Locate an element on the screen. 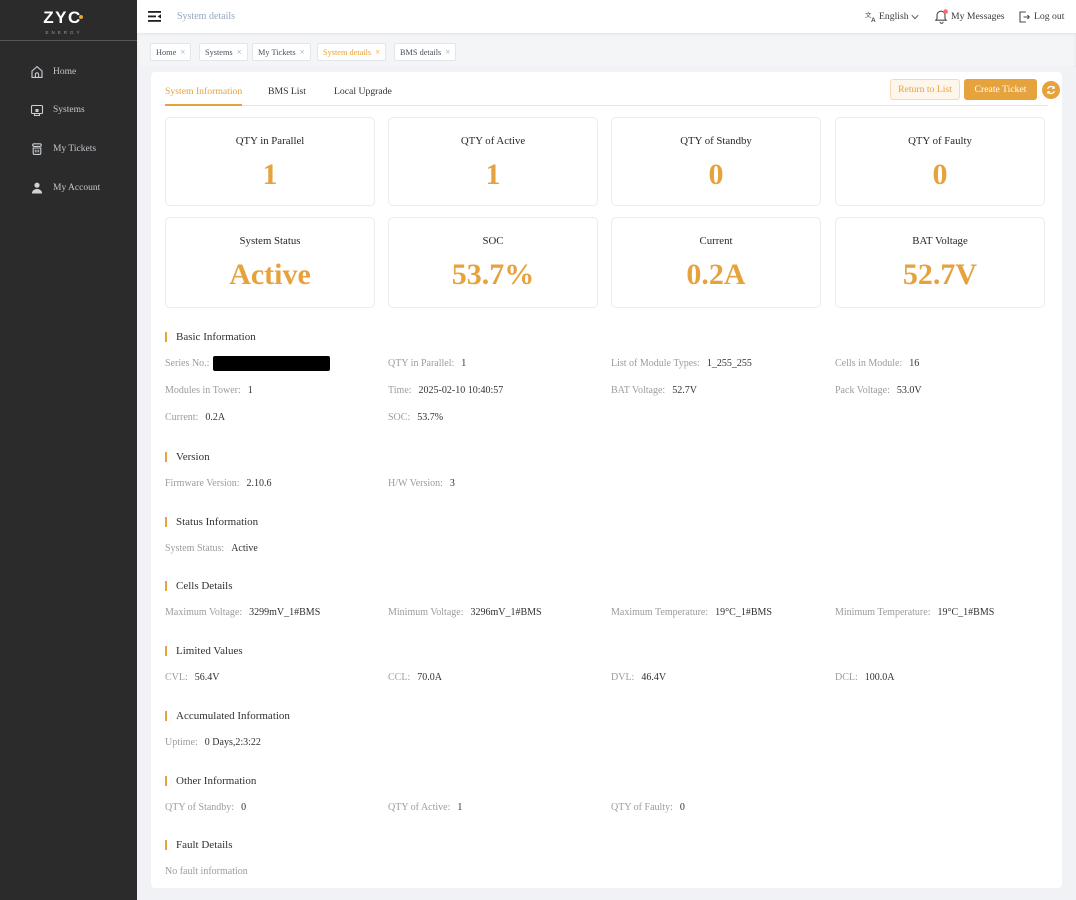 This screenshot has width=1076, height=900. svg-text: A is located at coordinates (873, 19).